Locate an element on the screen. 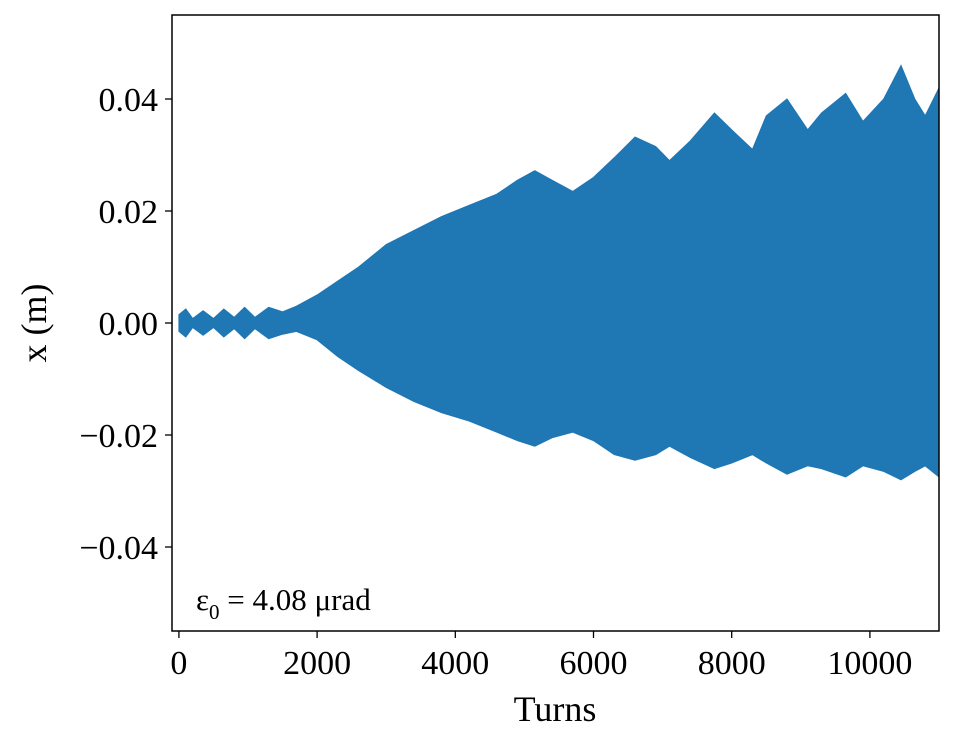 The height and width of the screenshot is (745, 955). y-tick-label: −0.04 is located at coordinates (118, 548).